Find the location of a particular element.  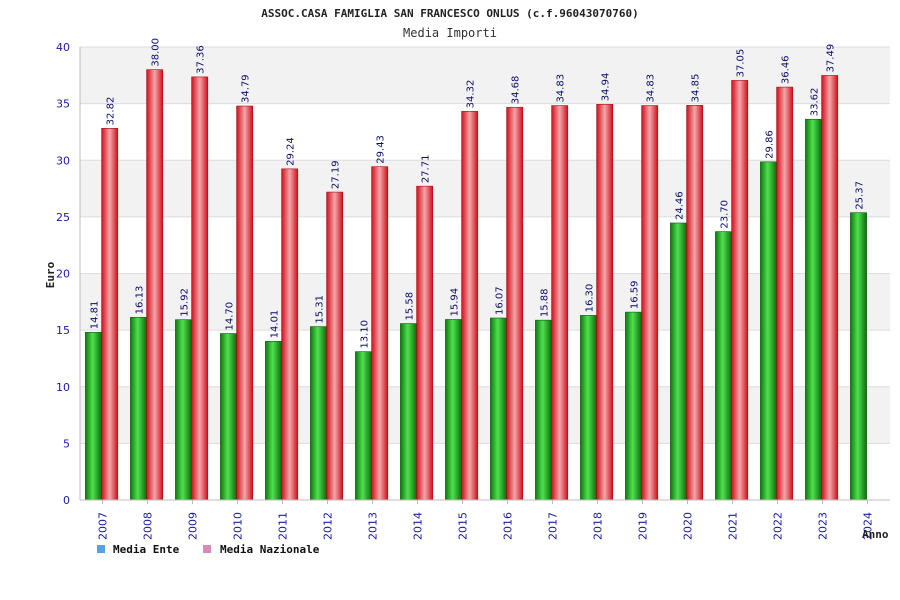

y-tick-label: 25 is located at coordinates (63, 217).